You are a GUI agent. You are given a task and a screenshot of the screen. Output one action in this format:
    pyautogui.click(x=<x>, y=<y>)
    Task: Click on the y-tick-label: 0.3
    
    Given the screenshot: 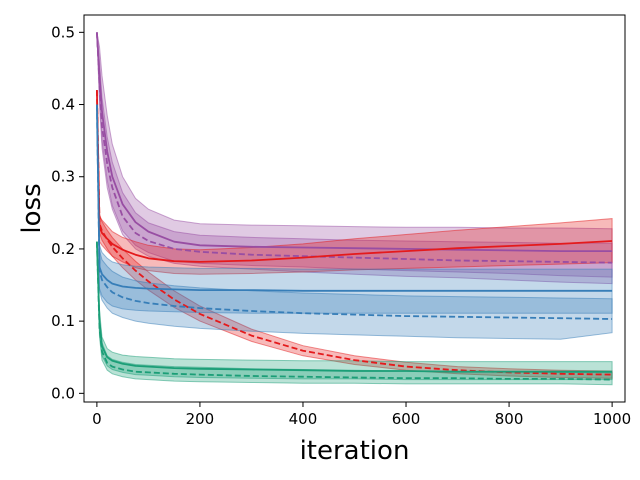 What is the action you would take?
    pyautogui.click(x=63, y=177)
    